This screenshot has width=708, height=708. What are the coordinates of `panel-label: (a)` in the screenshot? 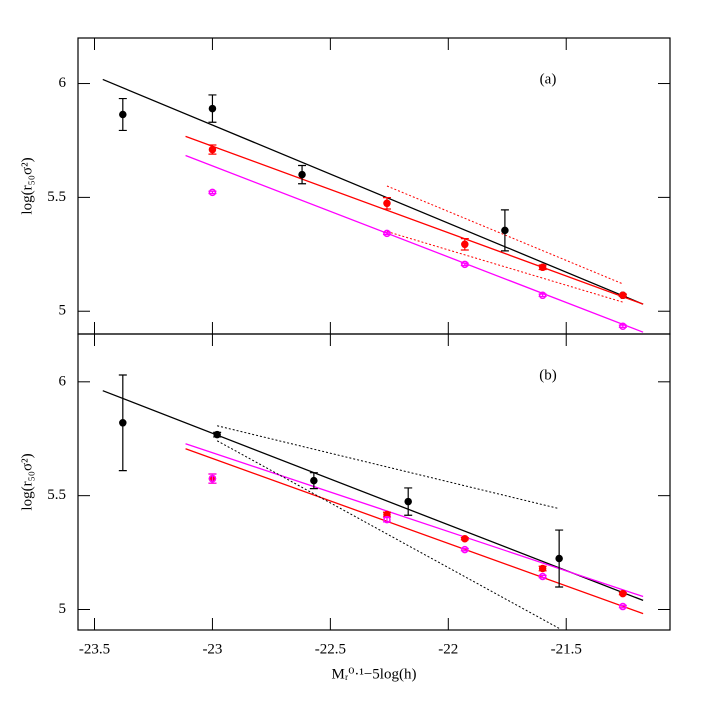 It's located at (548, 79).